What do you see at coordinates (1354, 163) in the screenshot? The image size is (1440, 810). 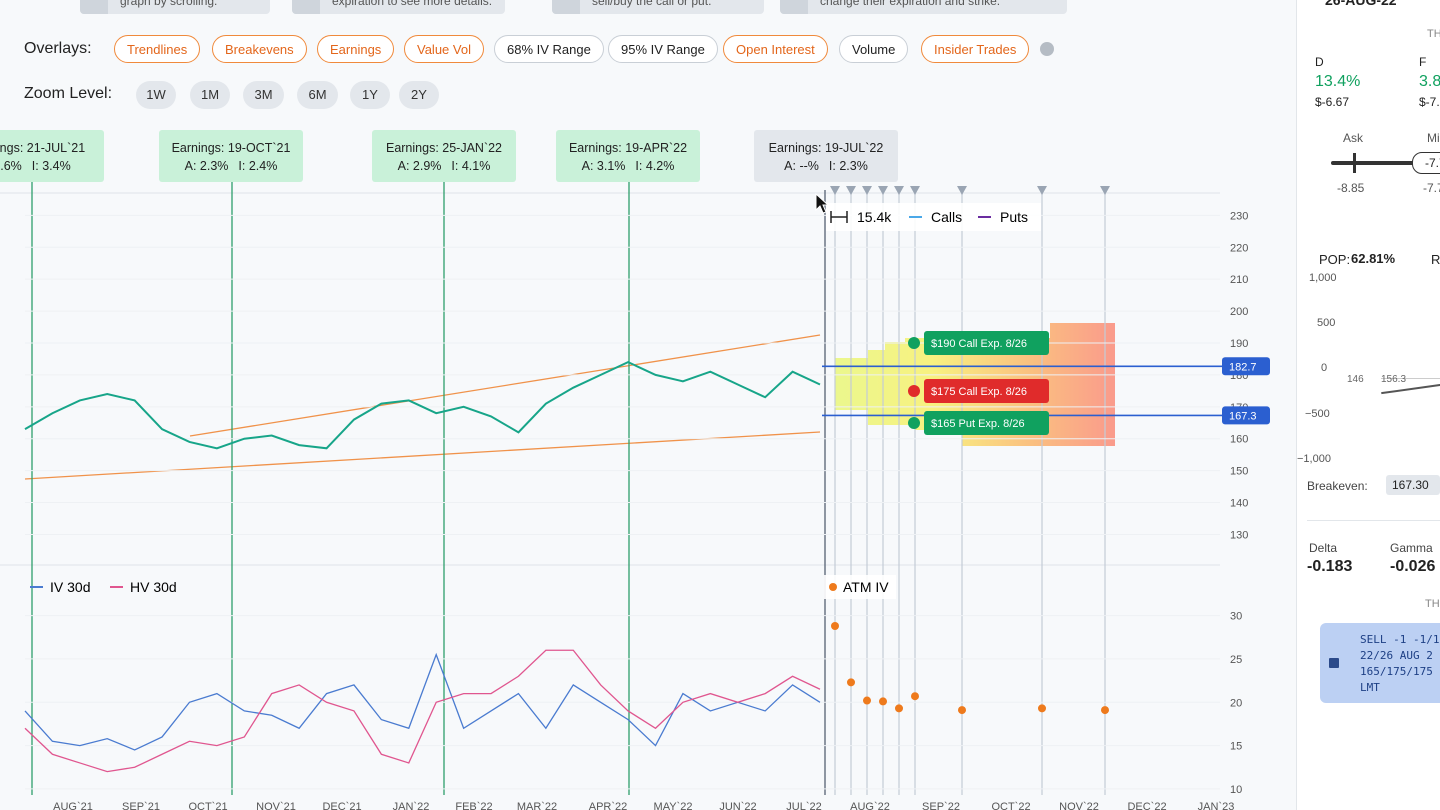 I see `slider-knob` at bounding box center [1354, 163].